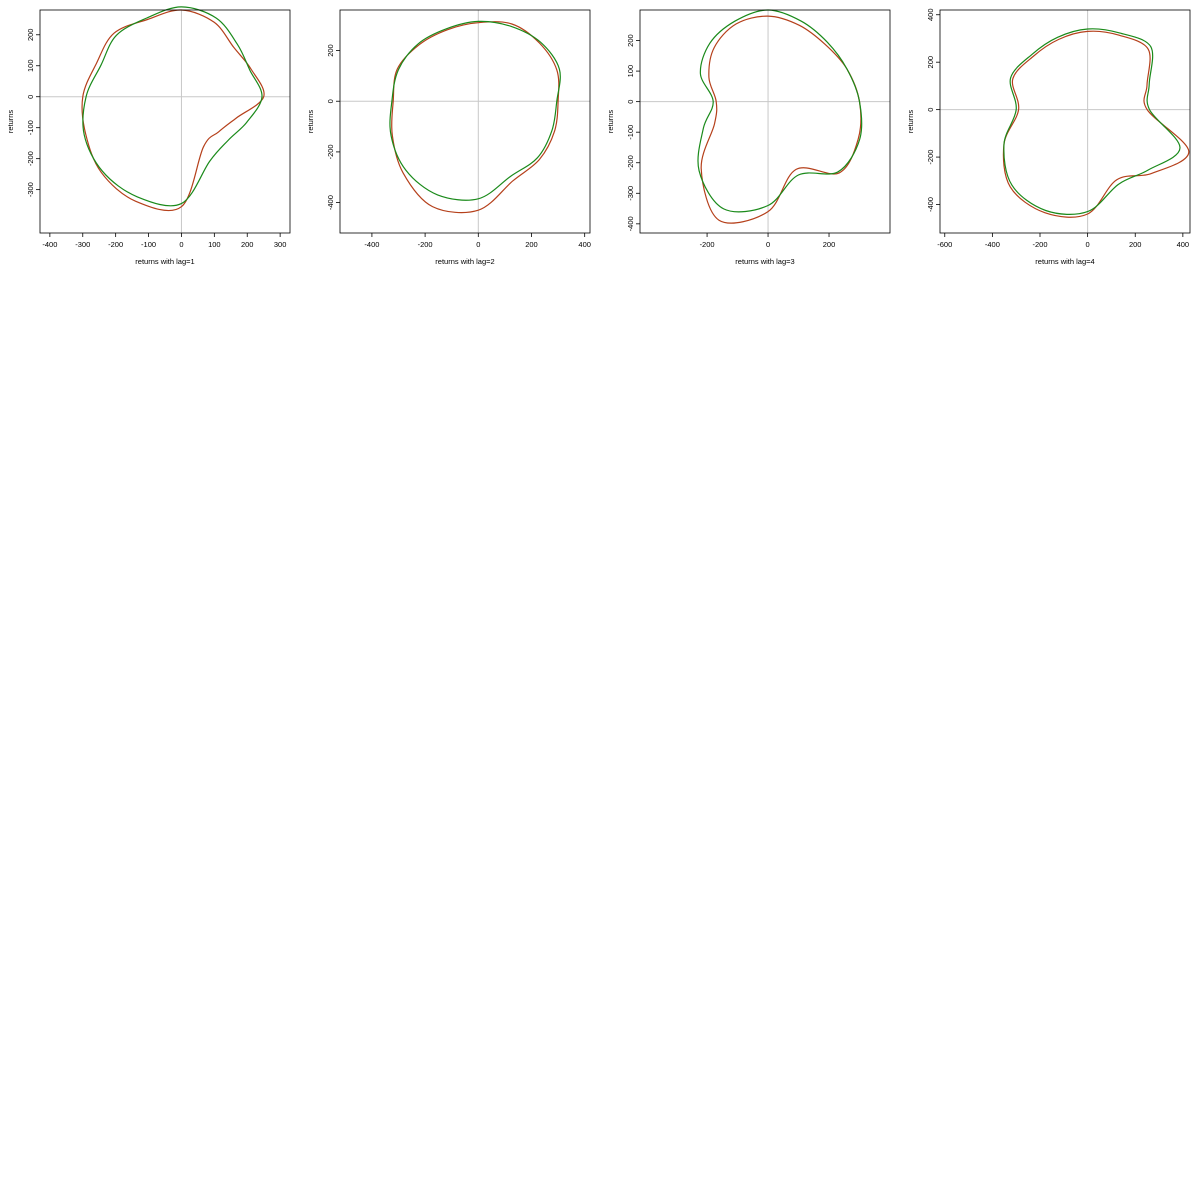 The image size is (1200, 1179). What do you see at coordinates (1064, 261) in the screenshot?
I see `x-axis-label: returns with lag=4` at bounding box center [1064, 261].